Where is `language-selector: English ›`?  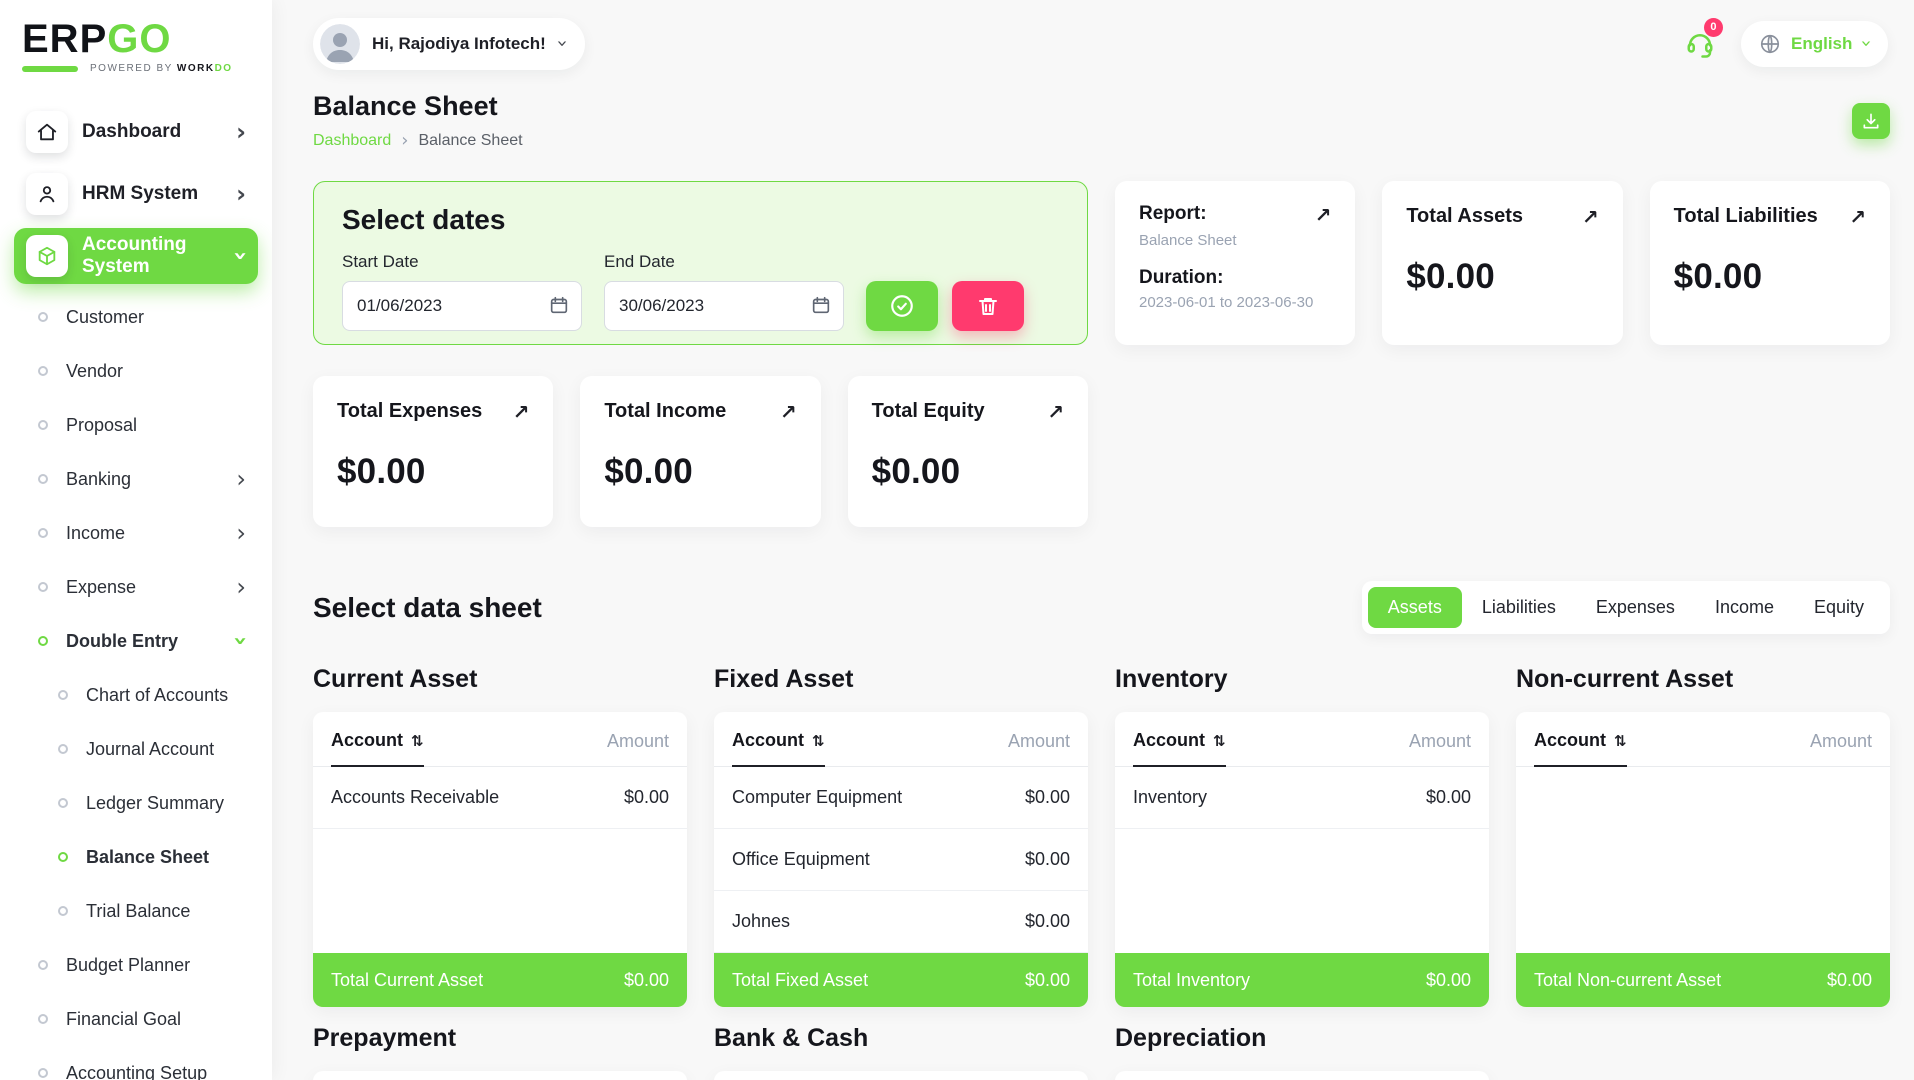 language-selector: English › is located at coordinates (1814, 43).